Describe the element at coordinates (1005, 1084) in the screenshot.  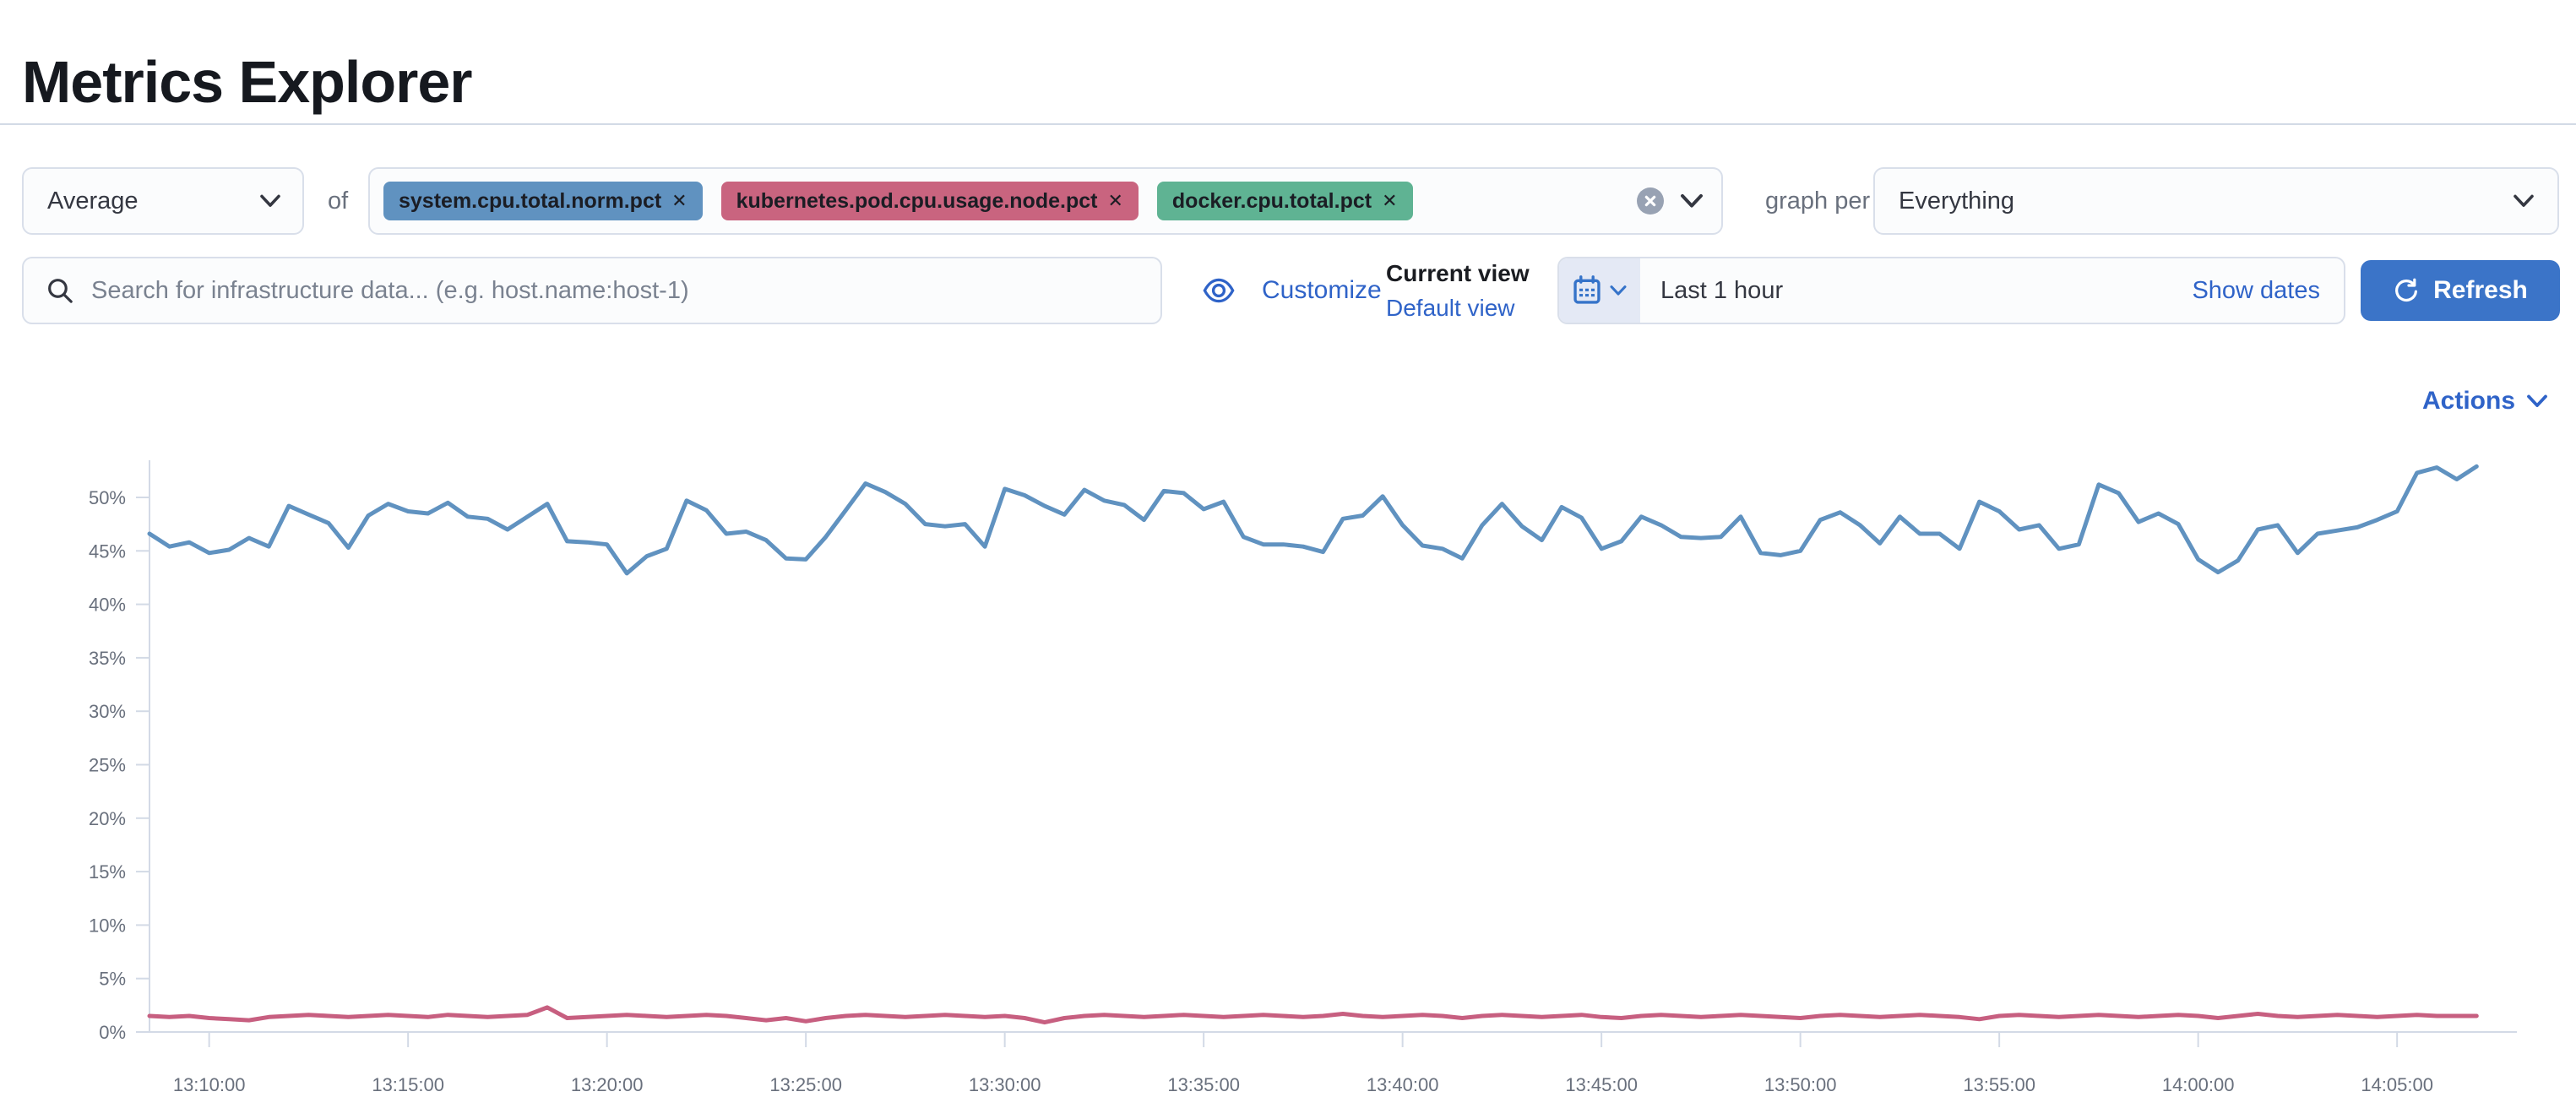
I see `x-tick-label: 13:30:00` at that location.